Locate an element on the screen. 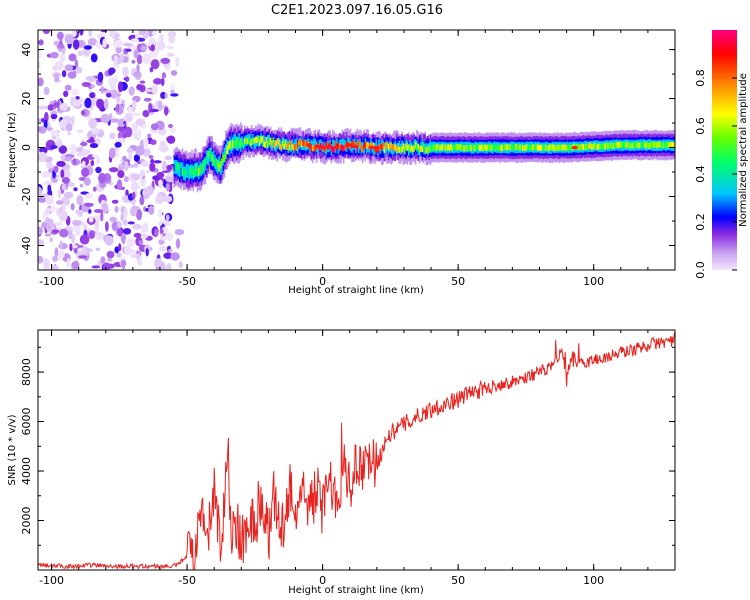  x-tick-label: 0 is located at coordinates (322, 580).